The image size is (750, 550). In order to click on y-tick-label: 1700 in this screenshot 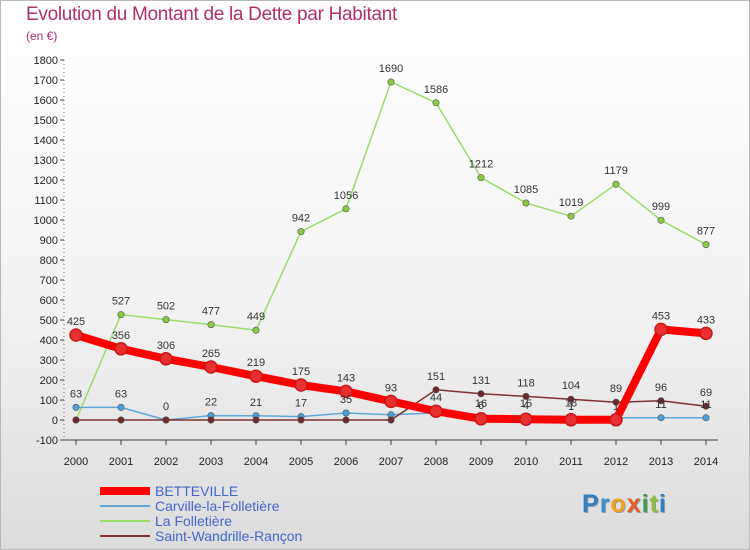, I will do `click(46, 81)`.